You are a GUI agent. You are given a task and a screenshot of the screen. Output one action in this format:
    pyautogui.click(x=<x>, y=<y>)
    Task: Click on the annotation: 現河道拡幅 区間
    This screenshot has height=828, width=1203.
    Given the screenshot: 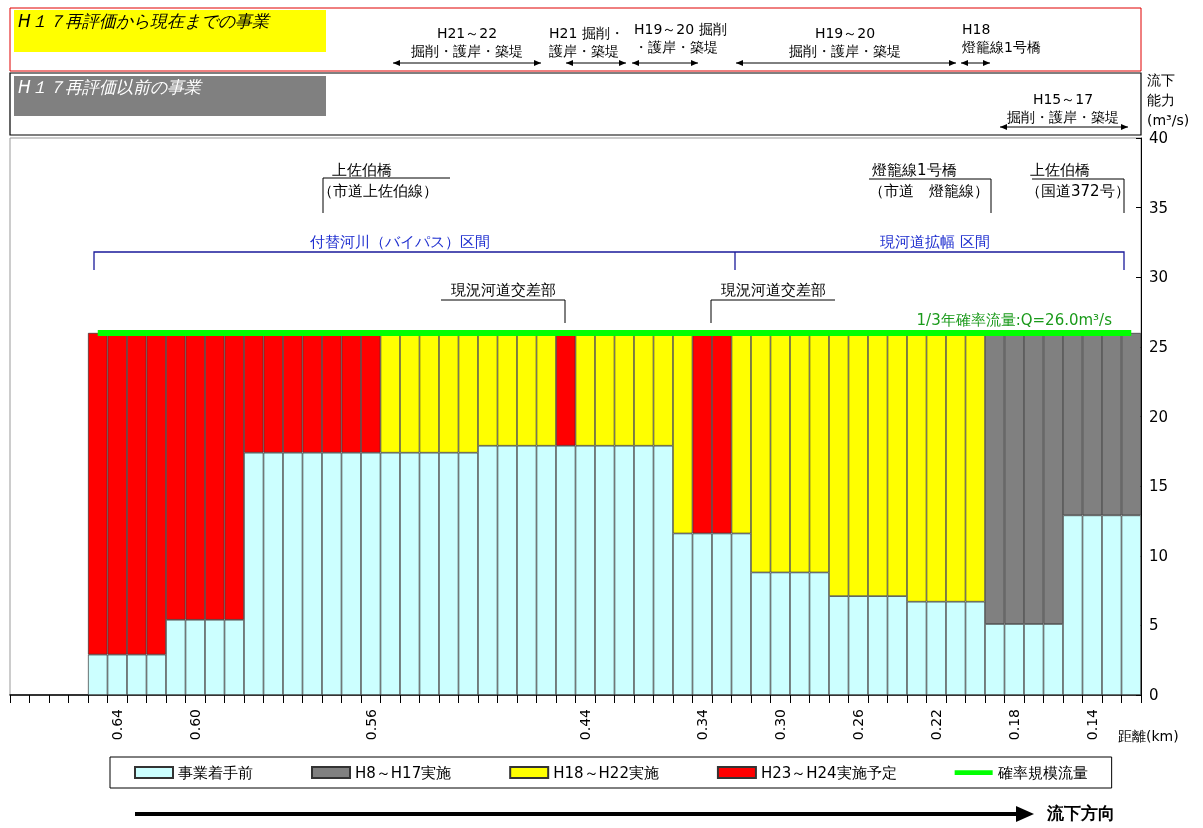 What is the action you would take?
    pyautogui.click(x=935, y=242)
    